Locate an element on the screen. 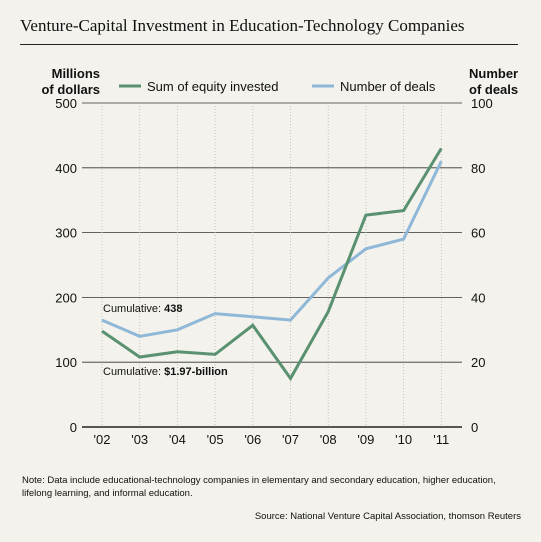 The width and height of the screenshot is (541, 542). left-tick-label: 400 is located at coordinates (66, 168).